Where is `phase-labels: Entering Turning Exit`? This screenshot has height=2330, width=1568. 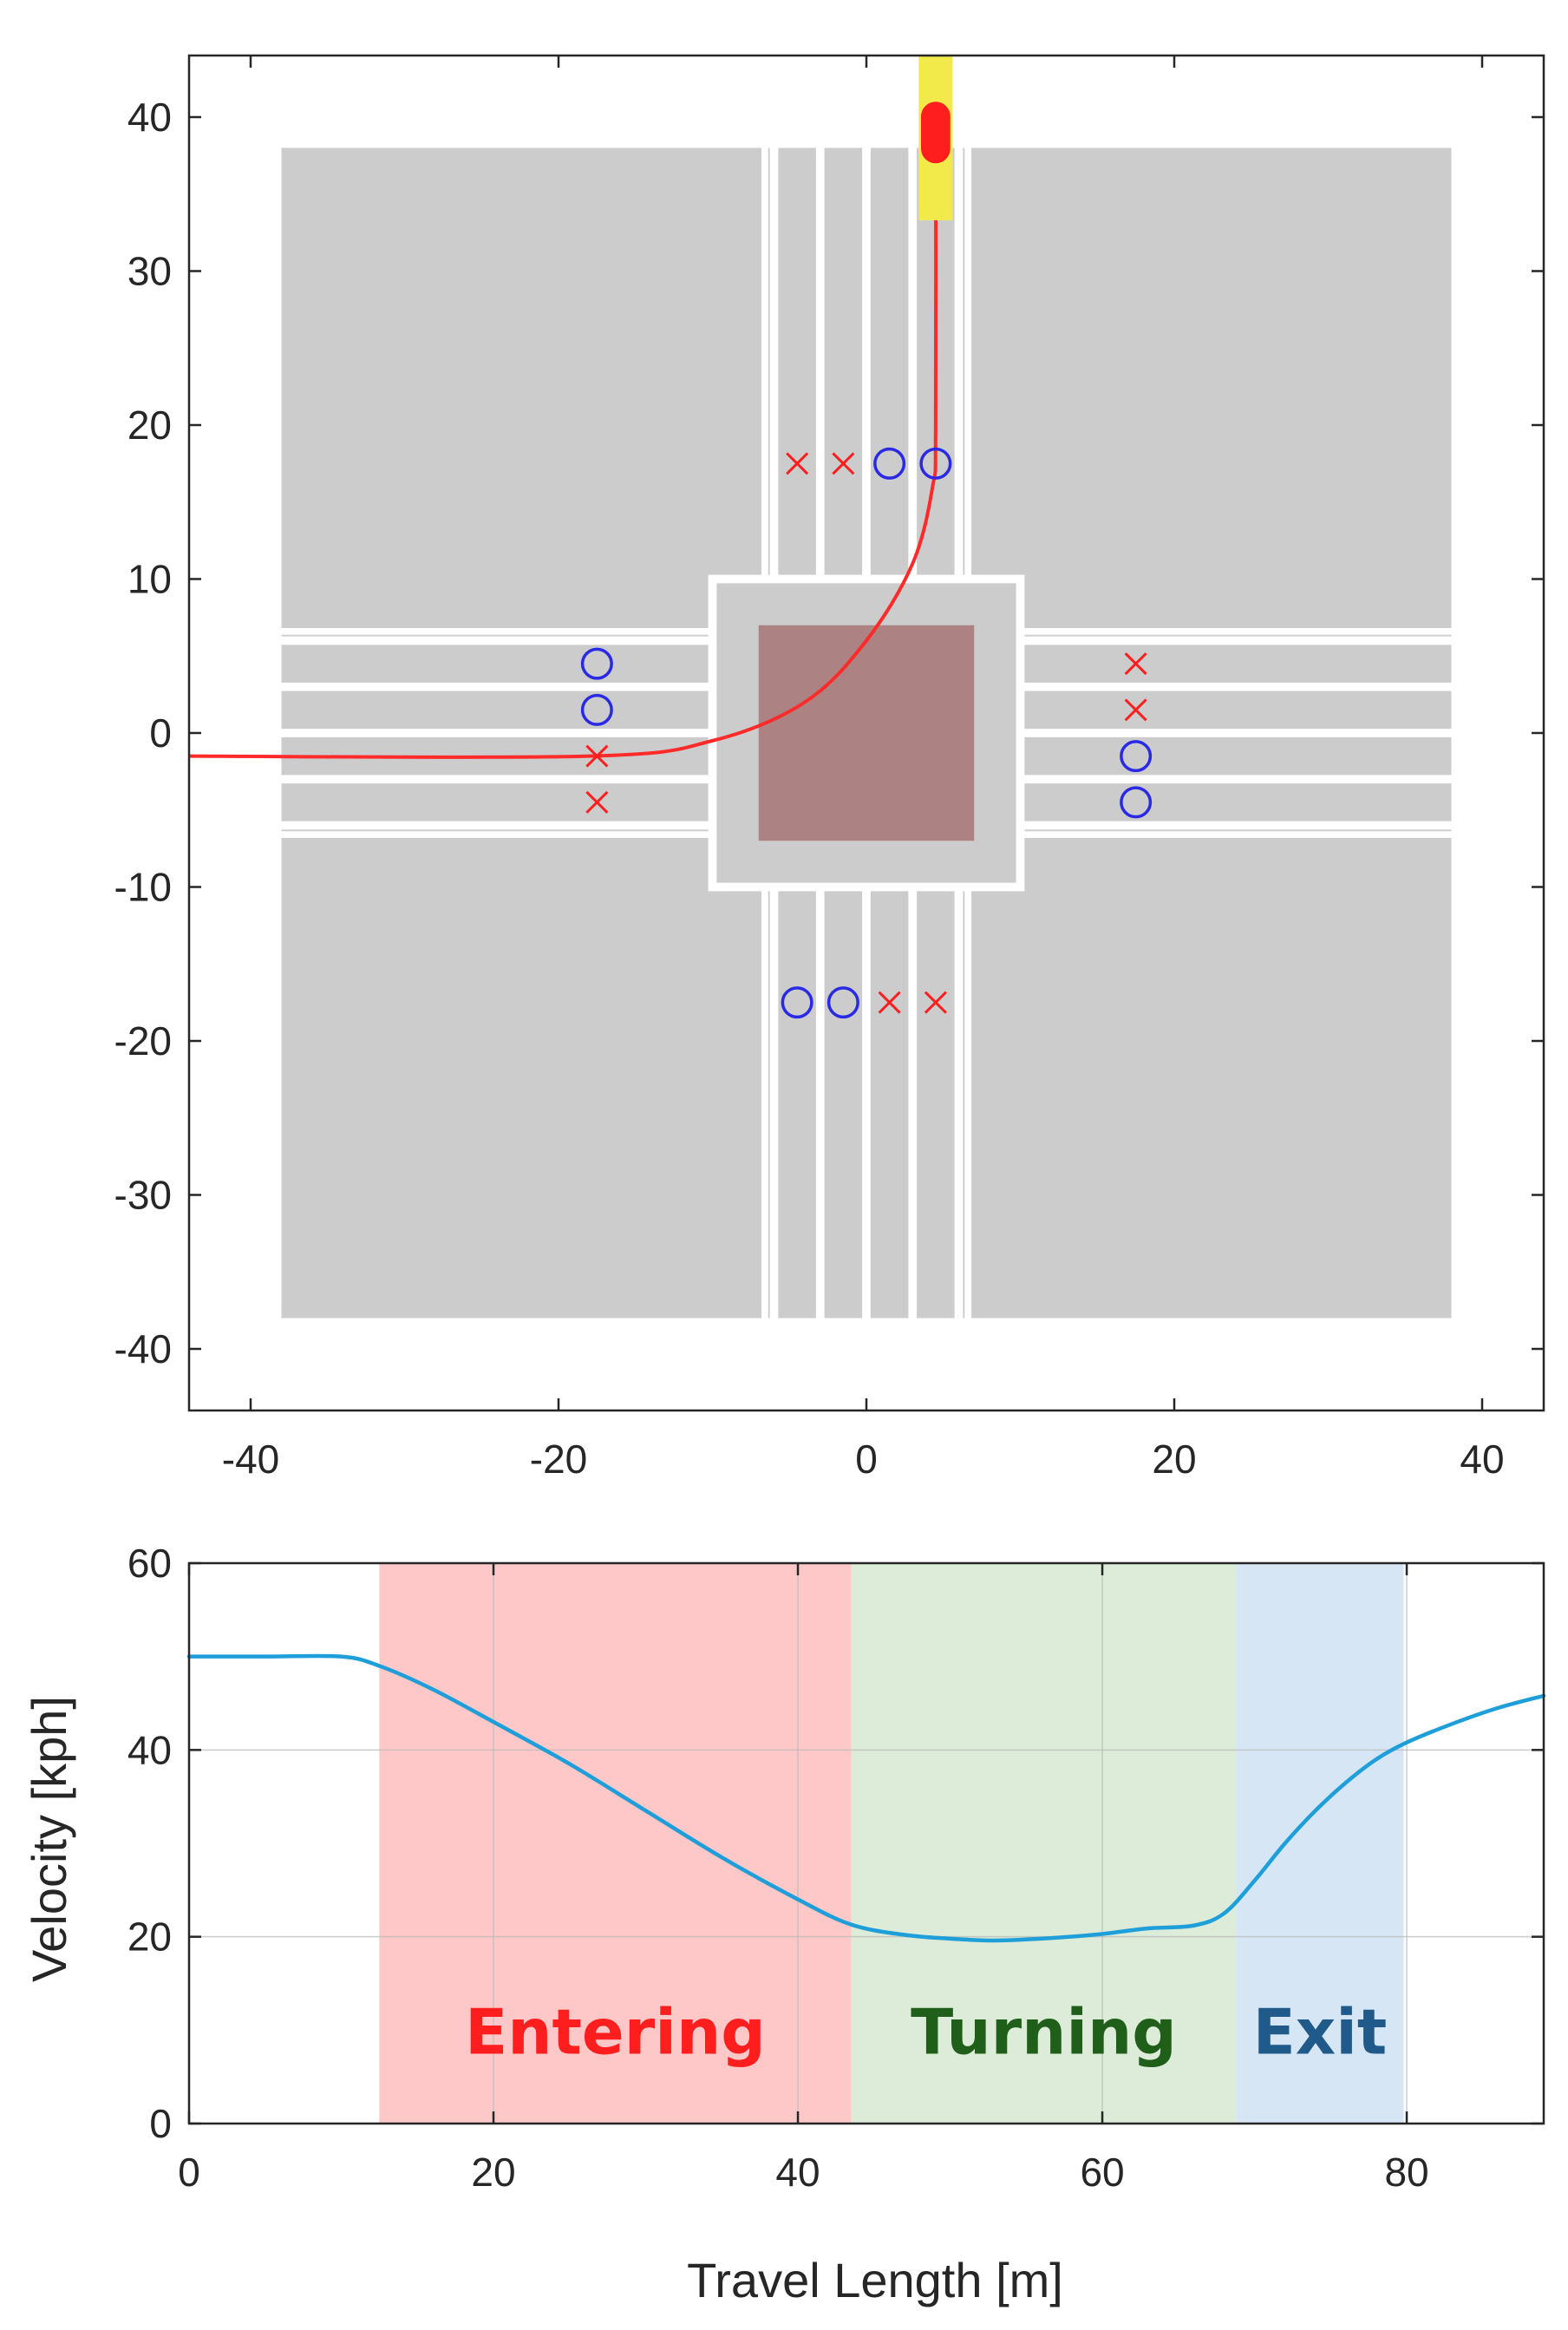 phase-labels: Entering Turning Exit is located at coordinates (926, 2031).